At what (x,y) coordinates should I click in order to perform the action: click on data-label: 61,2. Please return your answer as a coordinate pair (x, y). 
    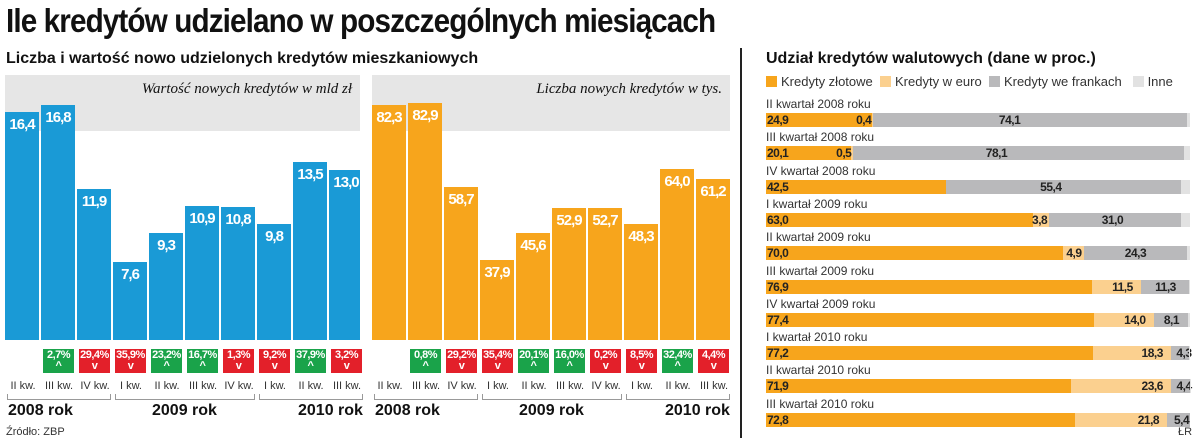
    Looking at the image, I should click on (713, 191).